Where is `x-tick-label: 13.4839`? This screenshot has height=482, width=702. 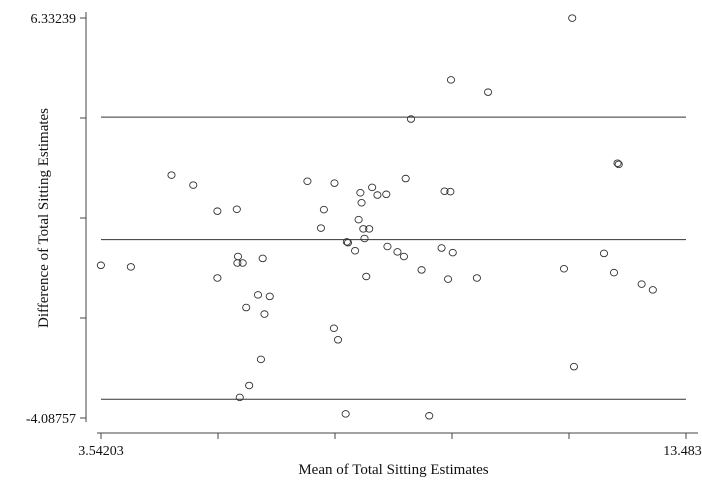 x-tick-label: 13.4839 is located at coordinates (682, 451).